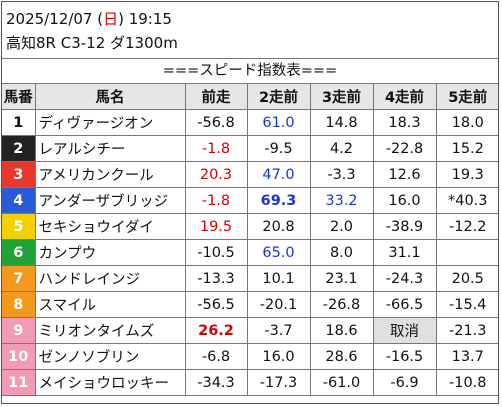 Image resolution: width=502 pixels, height=407 pixels. Describe the element at coordinates (278, 330) in the screenshot. I see `speed-index-2-races-ago: -3.7` at that location.